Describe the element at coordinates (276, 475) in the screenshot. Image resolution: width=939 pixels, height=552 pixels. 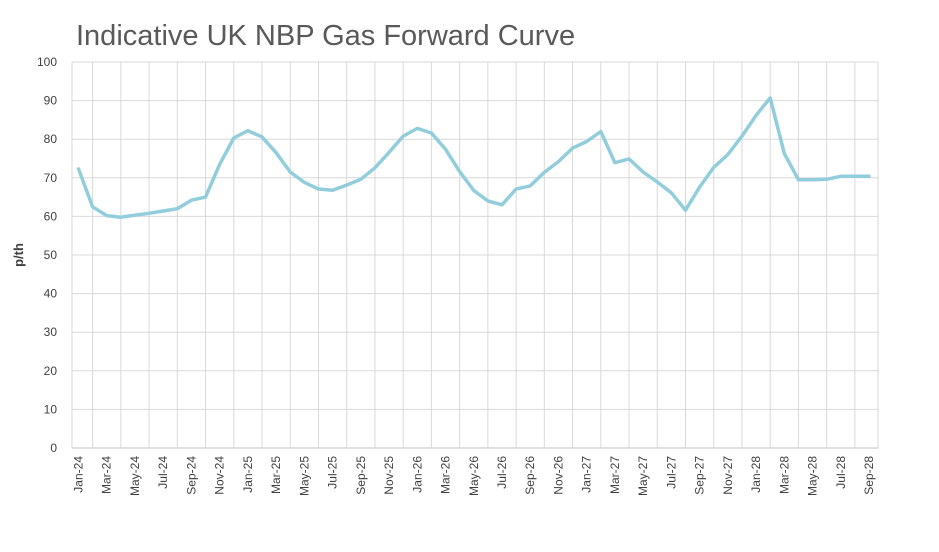
I see `x-tick-label: Mar-25` at that location.